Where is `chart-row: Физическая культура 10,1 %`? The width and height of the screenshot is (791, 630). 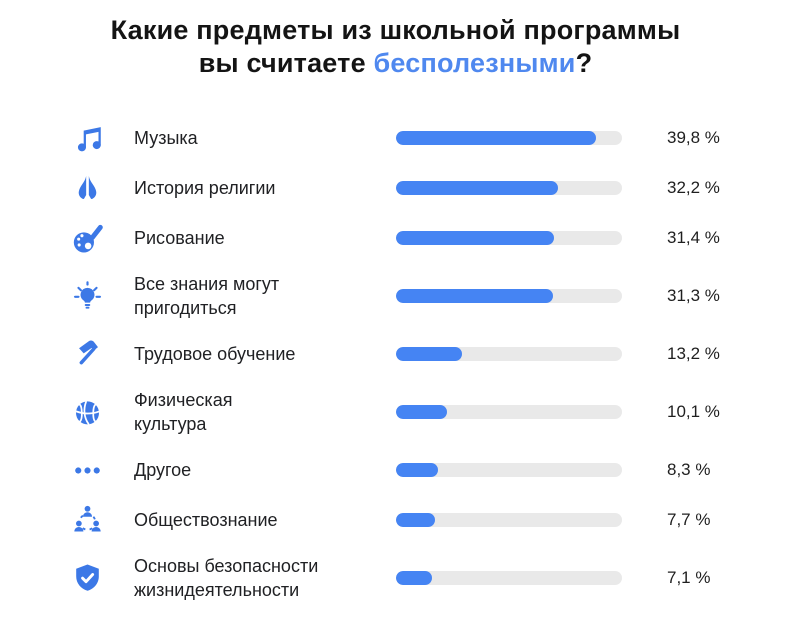
chart-row: Физическая культура 10,1 % is located at coordinates (426, 412).